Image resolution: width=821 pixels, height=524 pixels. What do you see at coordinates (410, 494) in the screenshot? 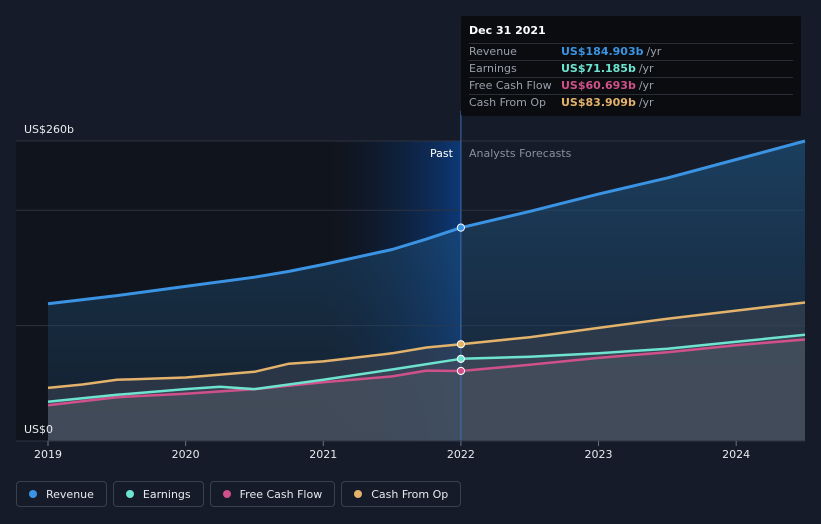
I see `legend-label: Cash From Op` at bounding box center [410, 494].